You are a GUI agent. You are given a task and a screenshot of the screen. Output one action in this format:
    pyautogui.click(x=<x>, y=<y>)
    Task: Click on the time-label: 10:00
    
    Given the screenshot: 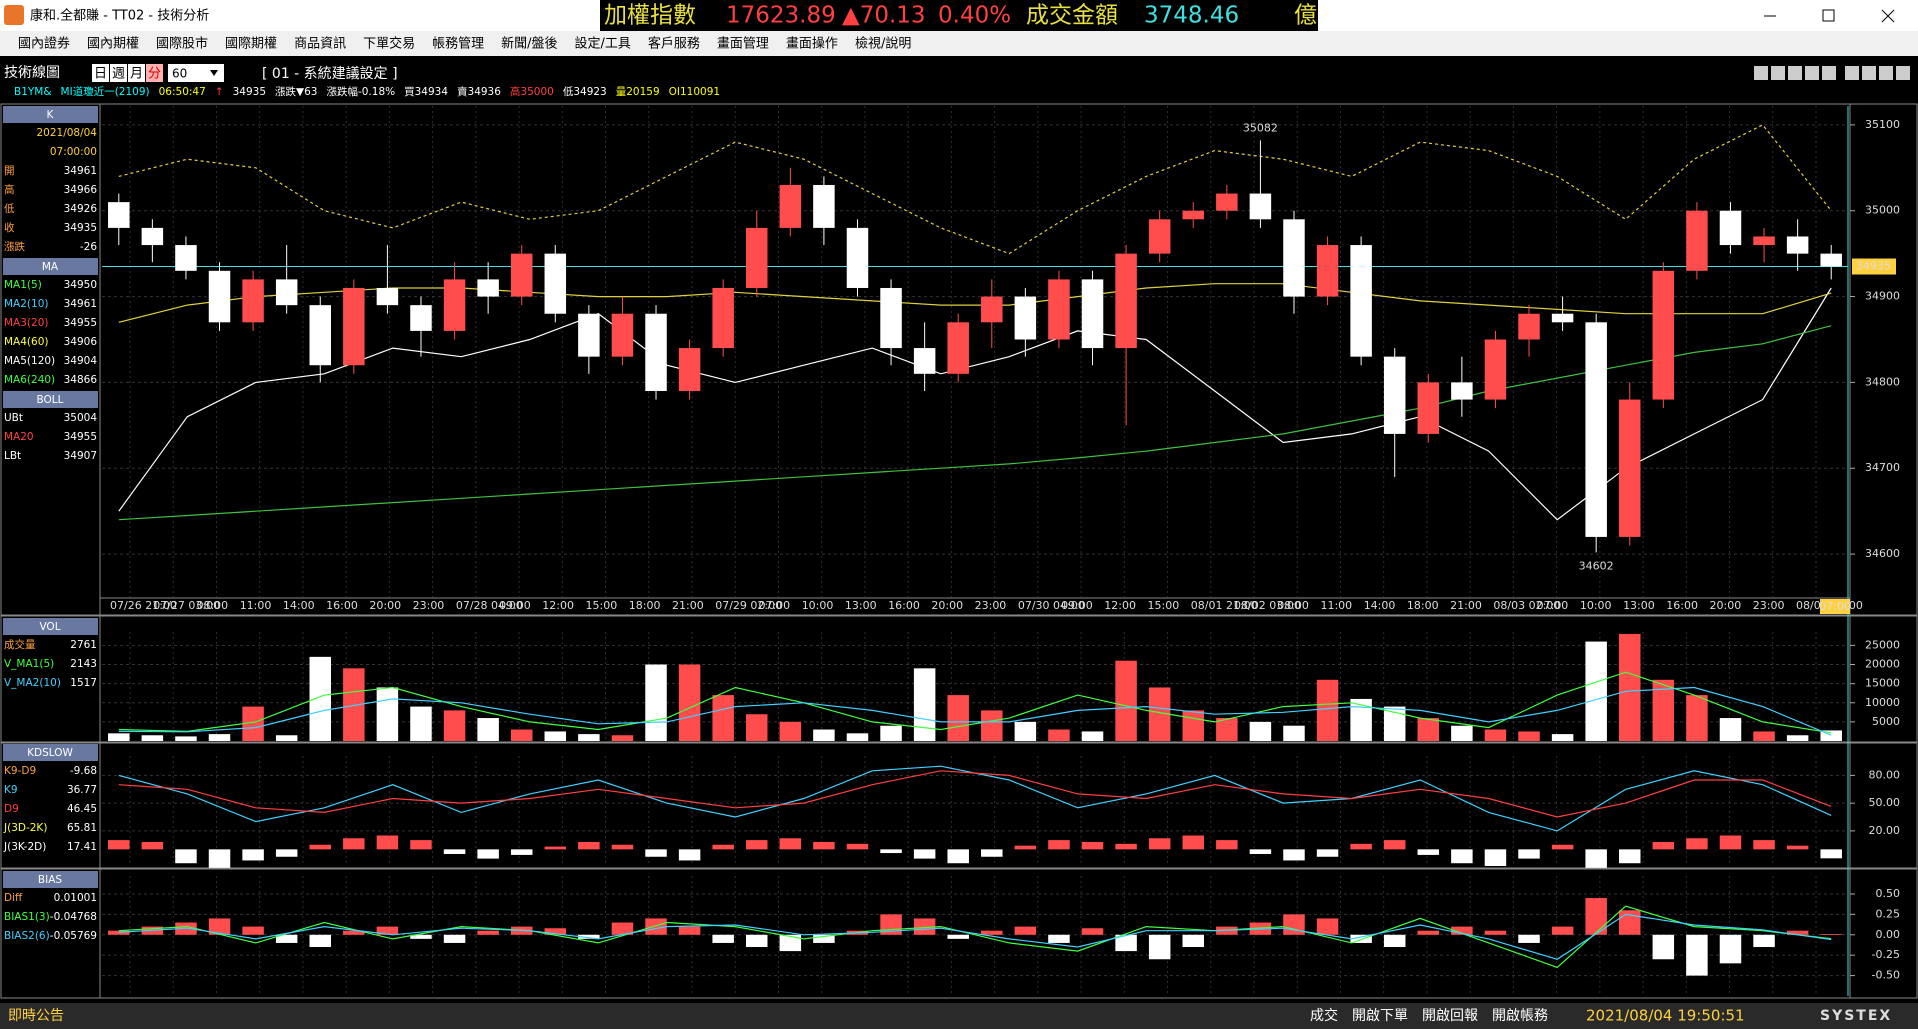 What is the action you would take?
    pyautogui.click(x=818, y=605)
    